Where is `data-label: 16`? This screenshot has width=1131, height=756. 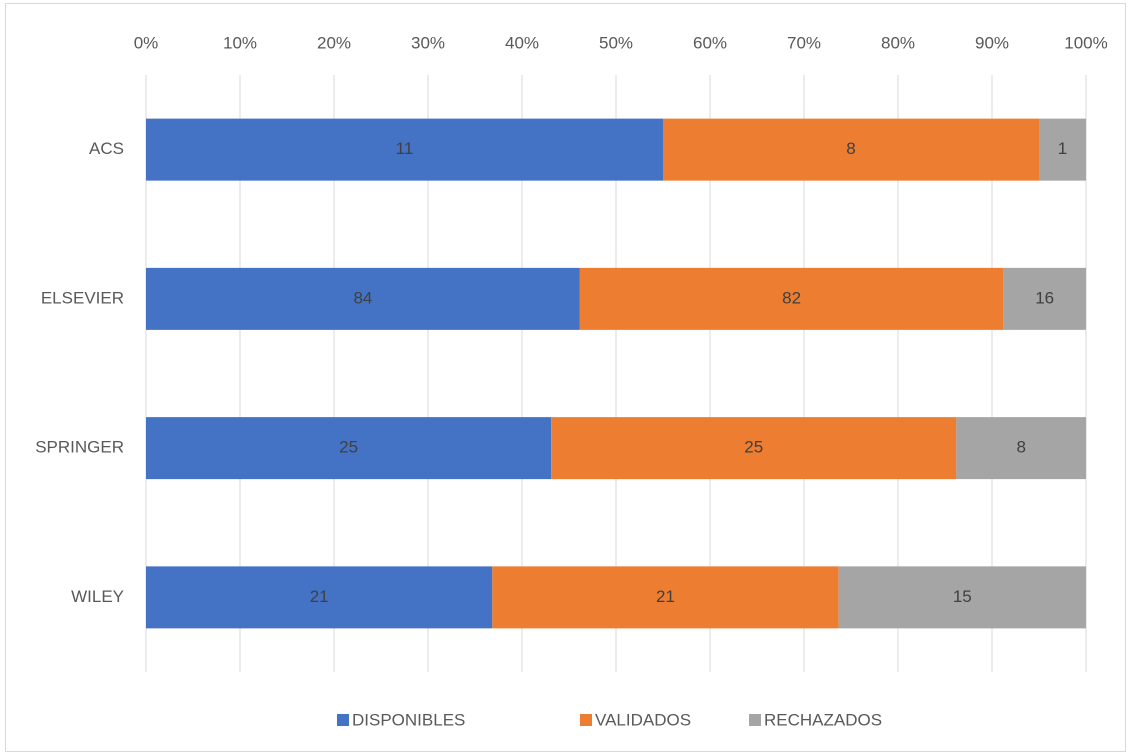
data-label: 16 is located at coordinates (1044, 297).